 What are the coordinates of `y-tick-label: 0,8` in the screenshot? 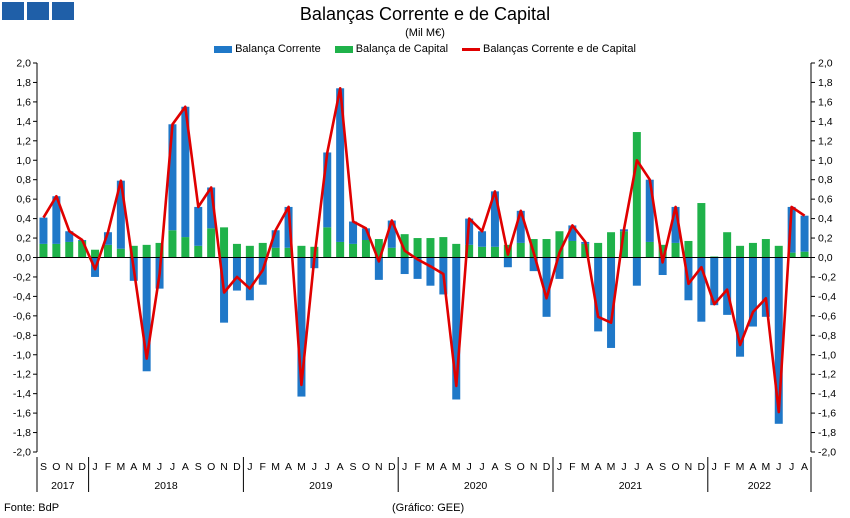 It's located at (23, 180).